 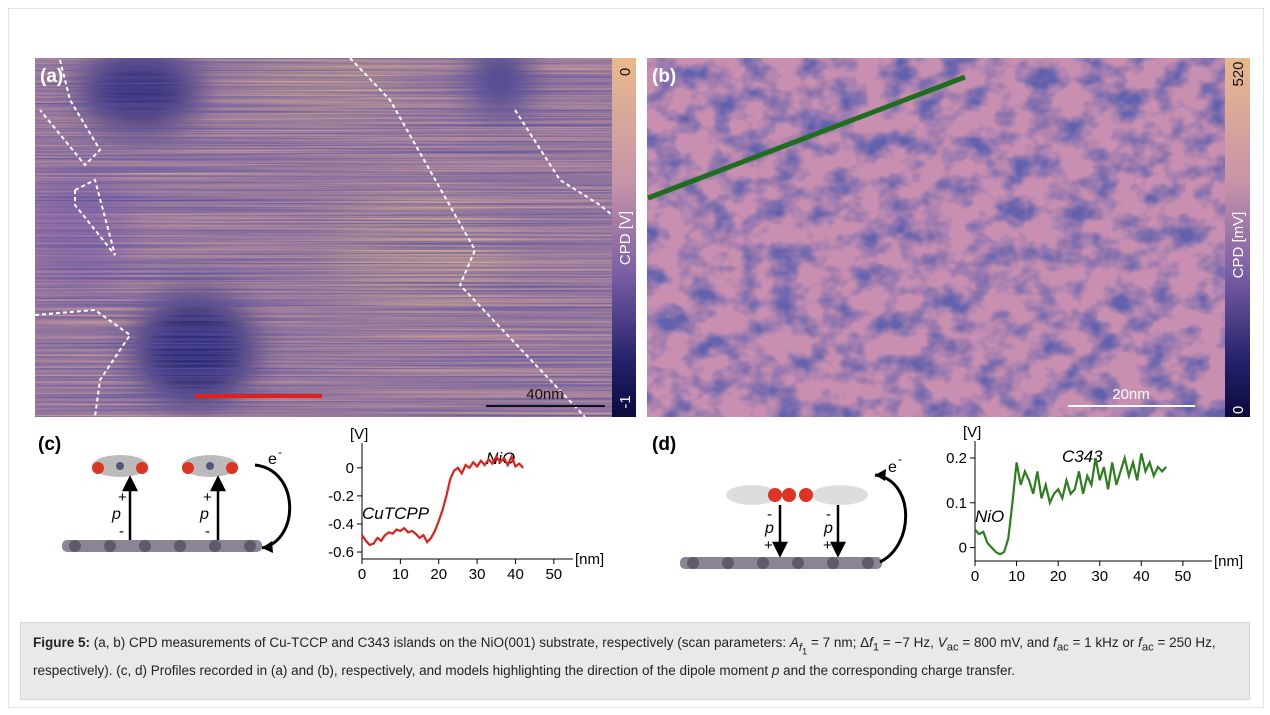 I want to click on caption-text: = 1 kHz or, so click(x=1103, y=642).